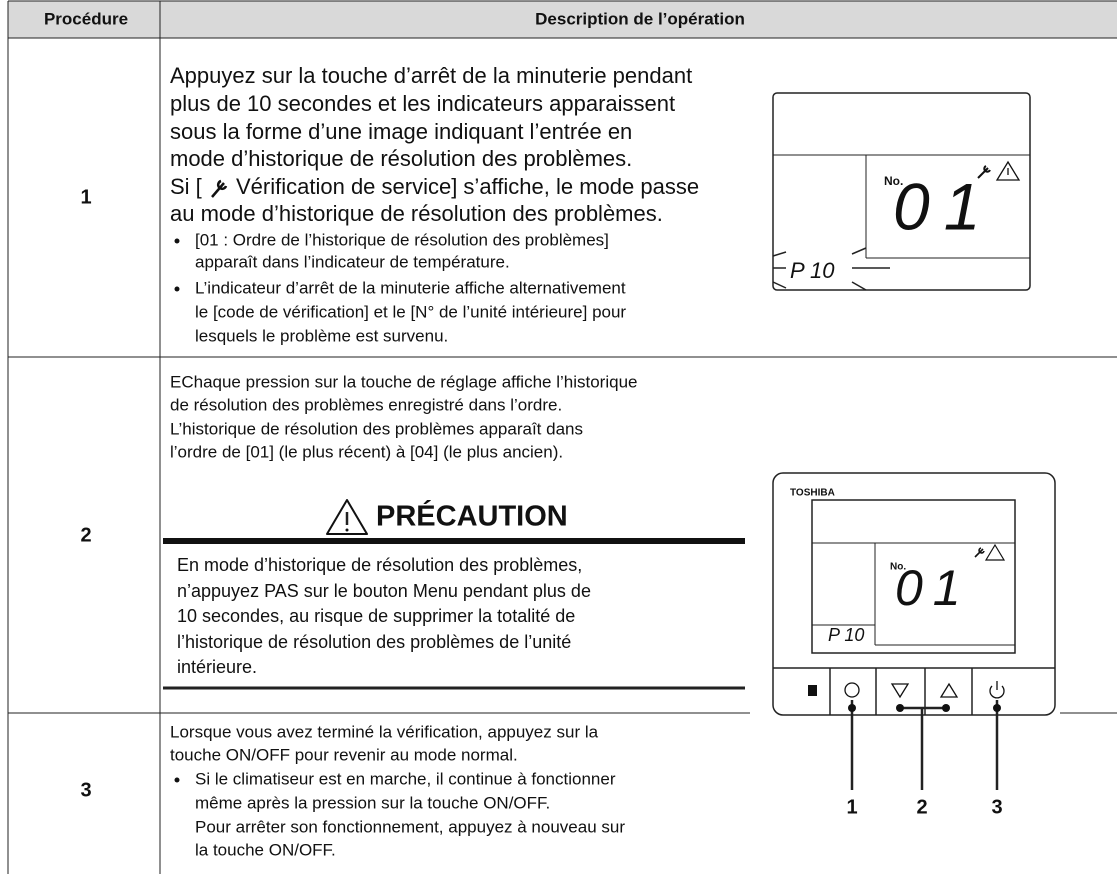 The height and width of the screenshot is (874, 1117). Describe the element at coordinates (186, 186) in the screenshot. I see `paragraph-line: Si [` at that location.